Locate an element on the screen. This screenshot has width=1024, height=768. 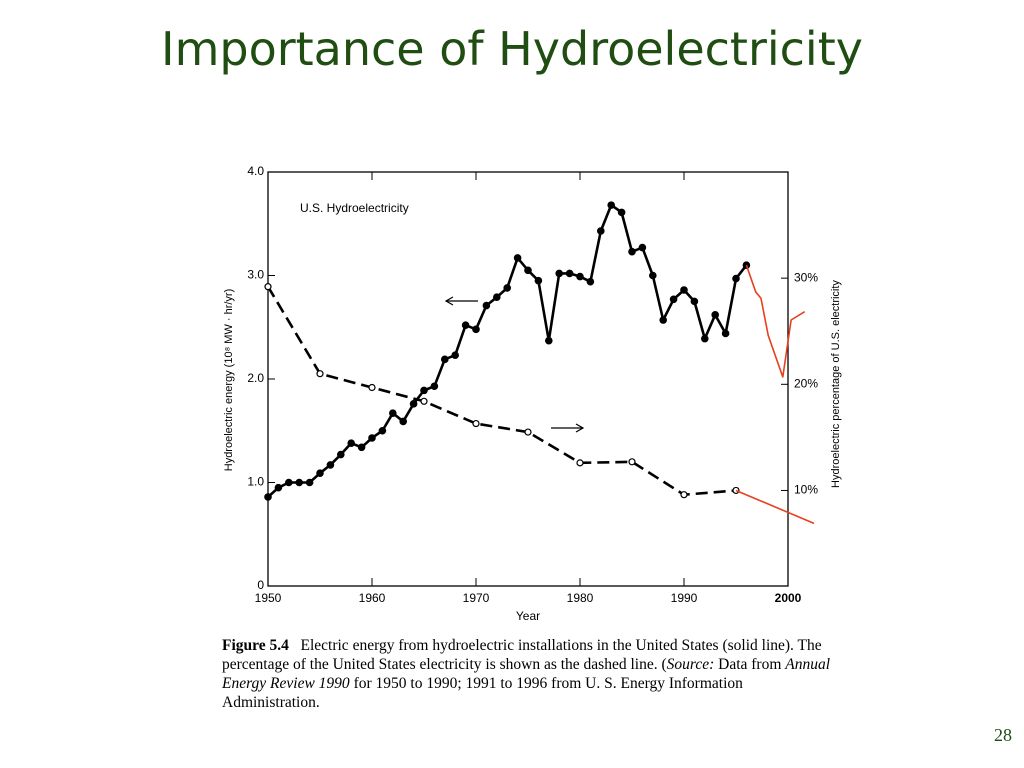
y2-tick-label: 10% is located at coordinates (806, 490).